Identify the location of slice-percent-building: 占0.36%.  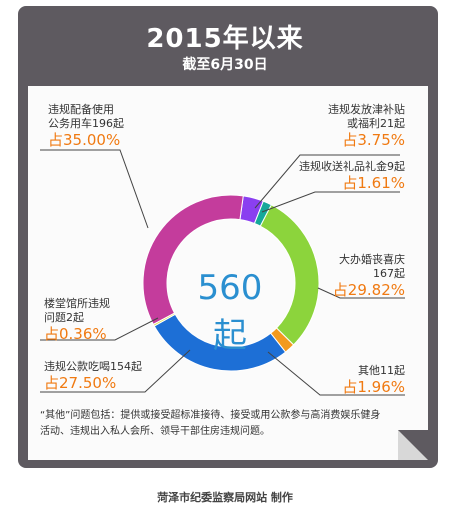
(75, 334).